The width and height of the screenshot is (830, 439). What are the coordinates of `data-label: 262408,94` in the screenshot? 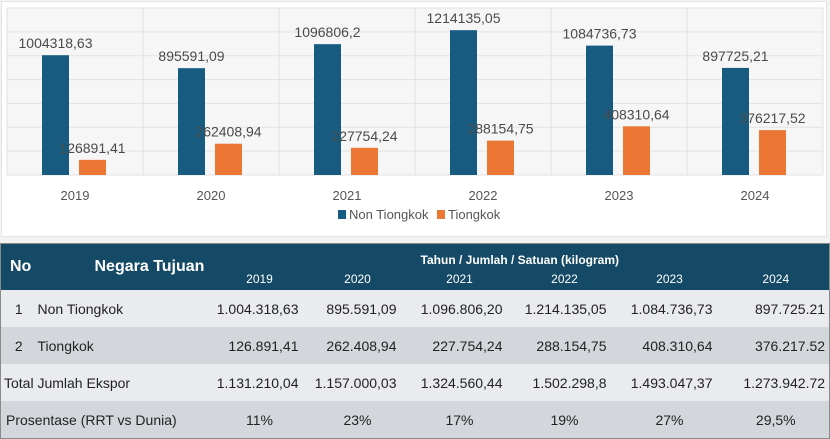 It's located at (228, 132).